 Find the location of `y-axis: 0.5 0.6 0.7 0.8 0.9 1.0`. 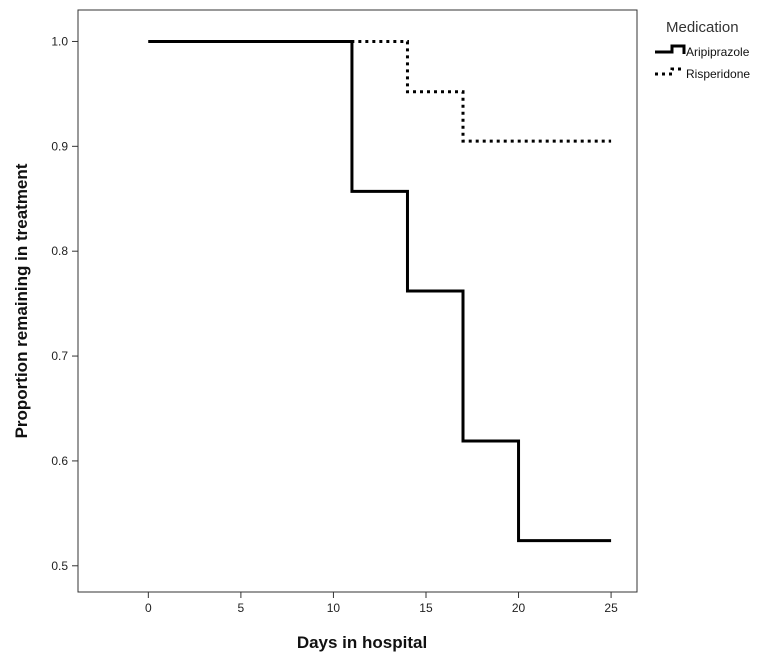

y-axis: 0.5 0.6 0.7 0.8 0.9 1.0 is located at coordinates (64, 303).